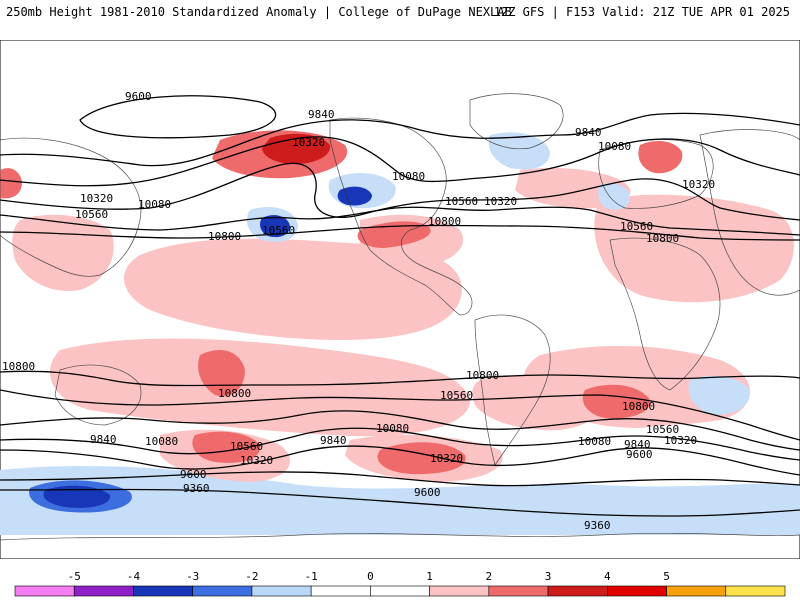  I want to click on contour-10320-north, so click(400, 191).